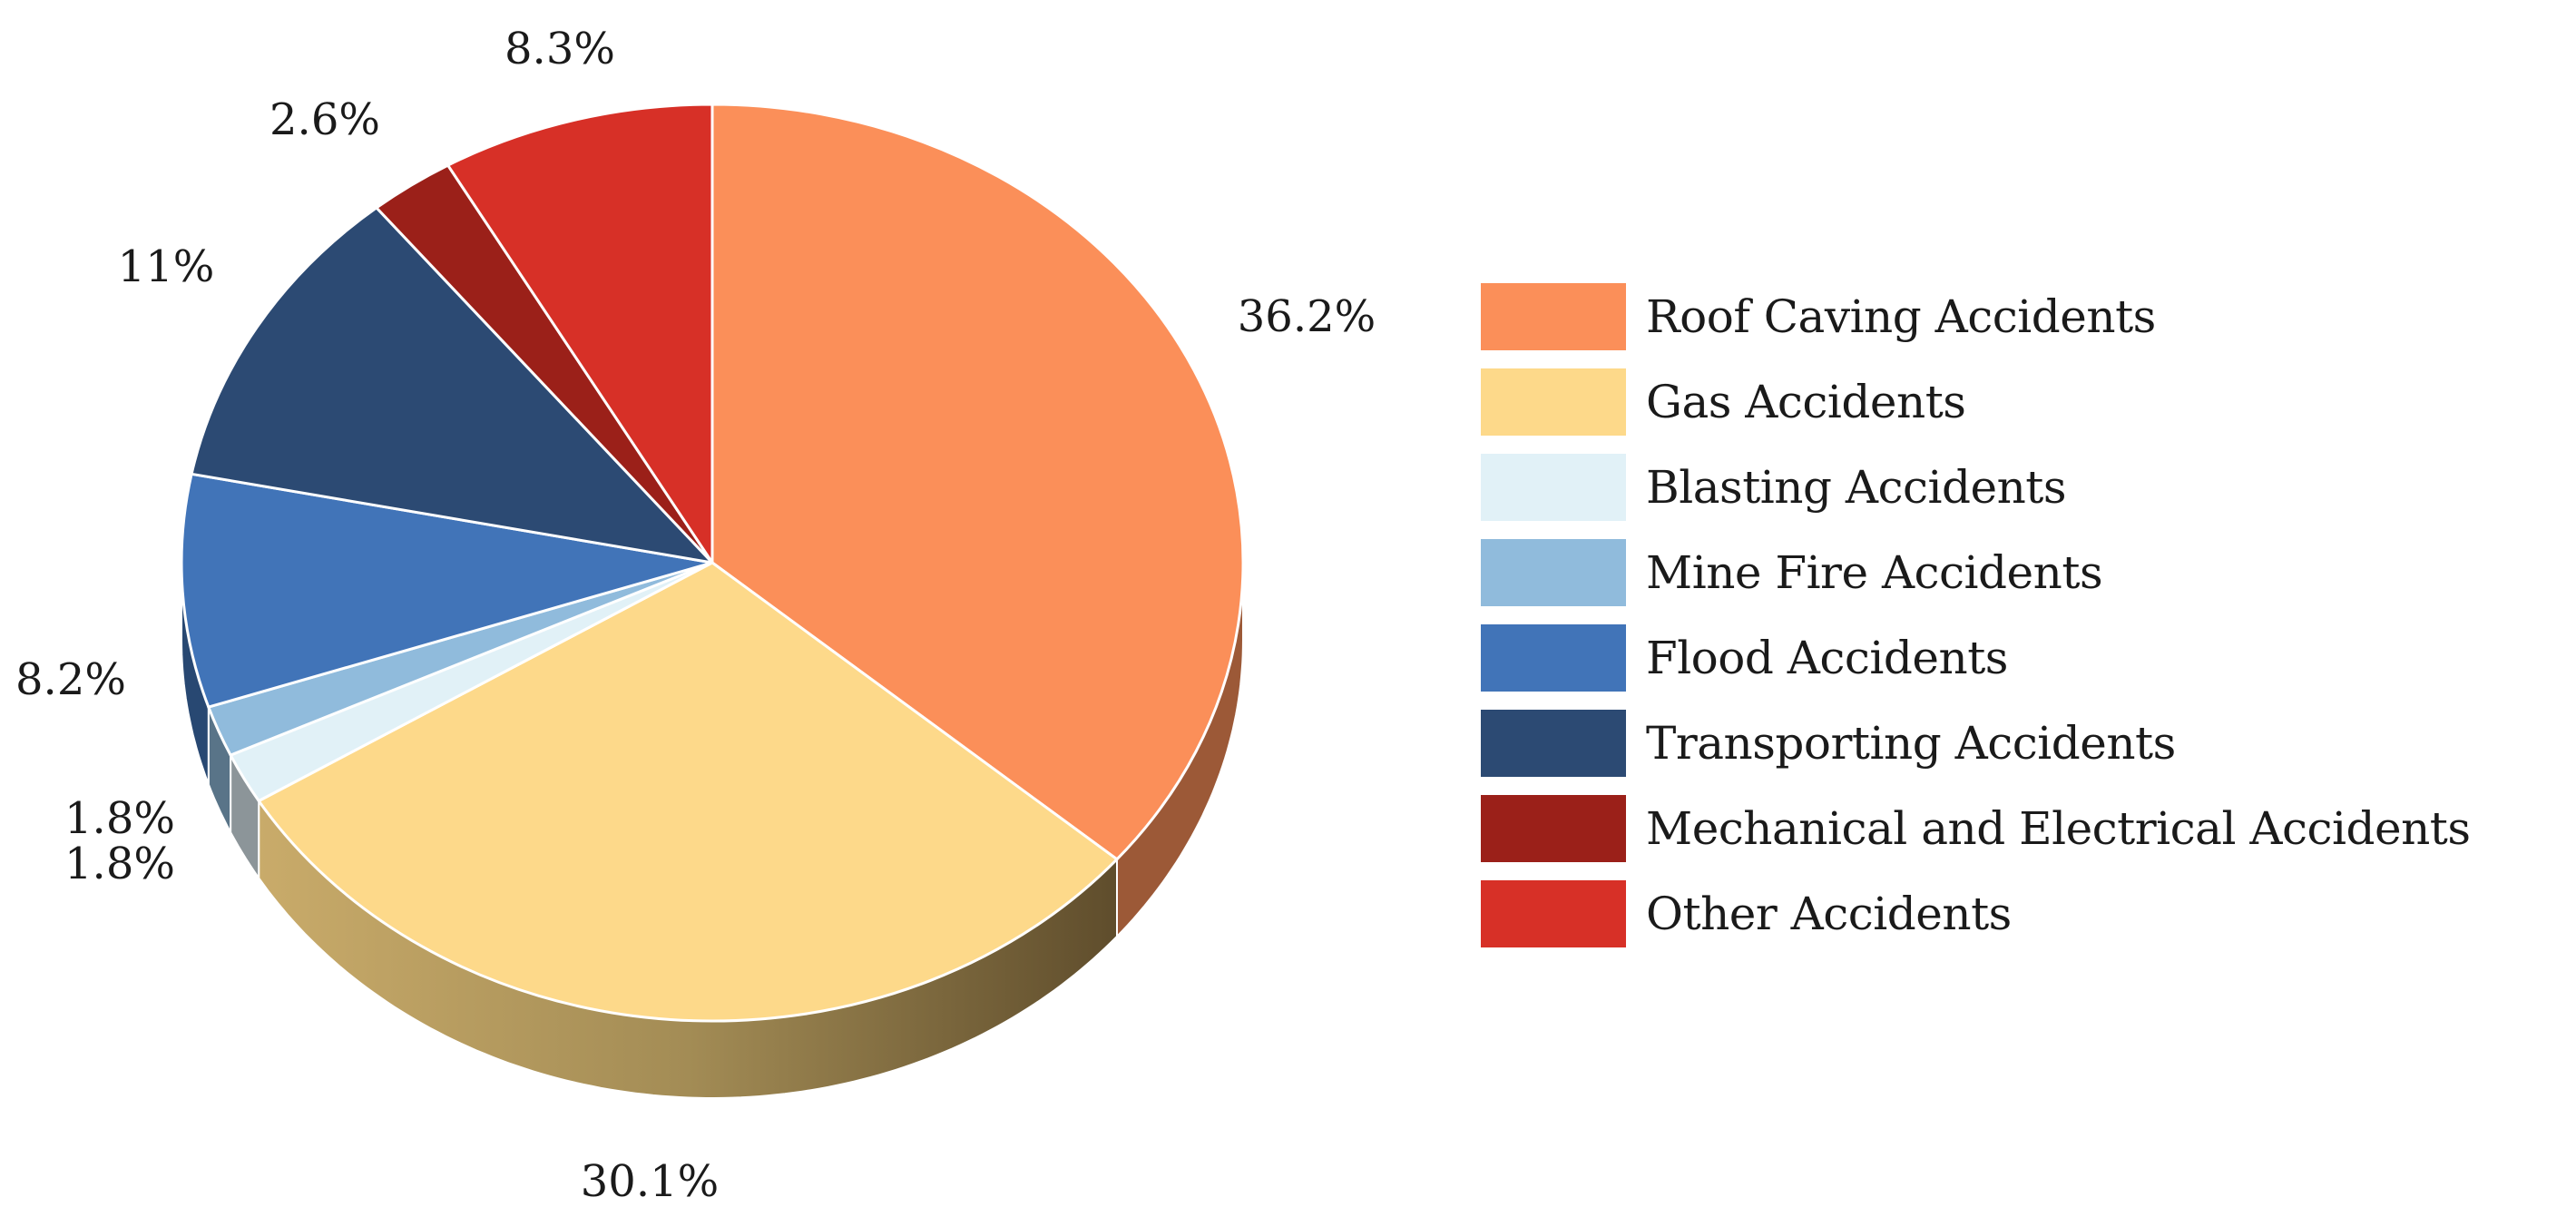 Image resolution: width=2576 pixels, height=1217 pixels. What do you see at coordinates (2025, 658) in the screenshot?
I see `legend-item-flood: Flood Accidents` at bounding box center [2025, 658].